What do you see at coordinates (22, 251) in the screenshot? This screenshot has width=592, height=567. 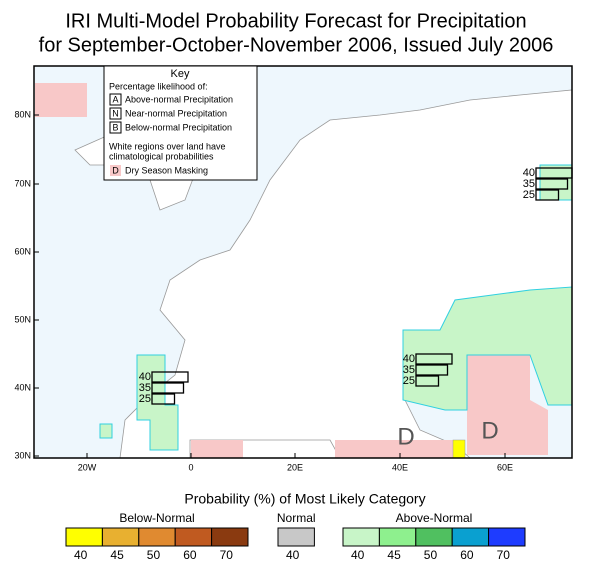 I see `lat-label: 60N` at bounding box center [22, 251].